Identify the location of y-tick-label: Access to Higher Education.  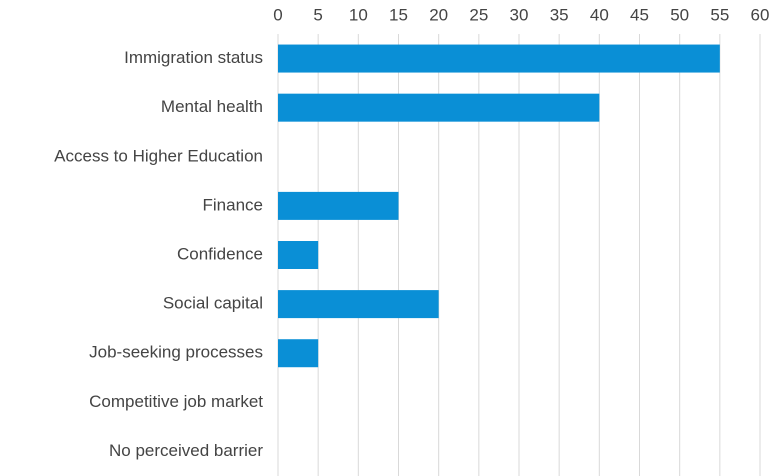
(158, 155).